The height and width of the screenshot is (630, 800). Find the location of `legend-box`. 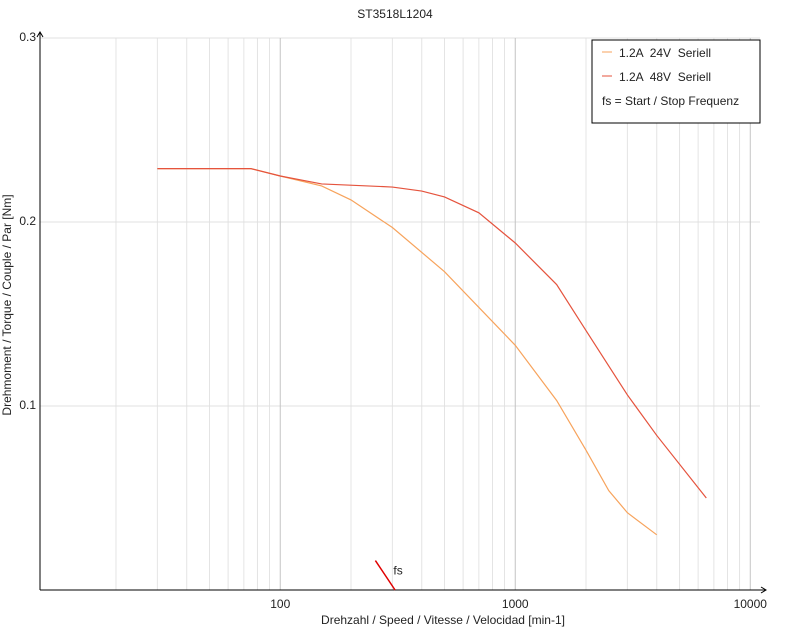

legend-box is located at coordinates (676, 81).